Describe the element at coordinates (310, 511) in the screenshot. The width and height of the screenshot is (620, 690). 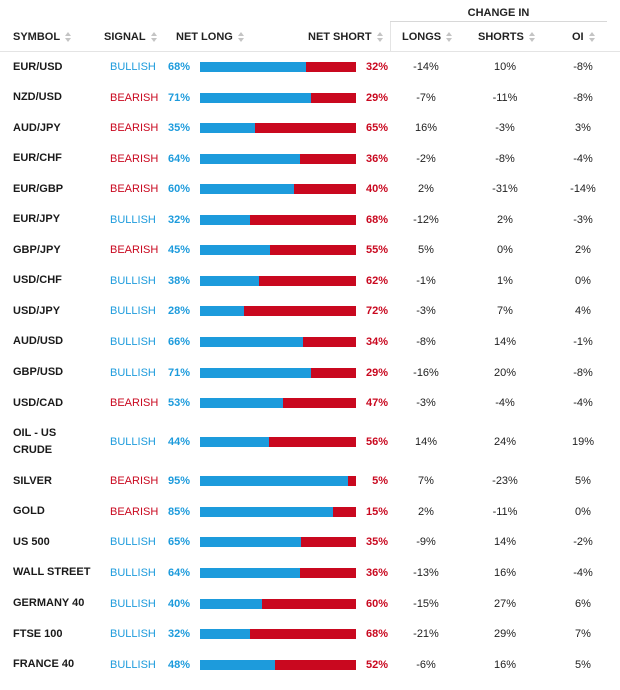
I see `table-row: GOLD BEARISH 85% 15% 2% -11% 0%` at that location.